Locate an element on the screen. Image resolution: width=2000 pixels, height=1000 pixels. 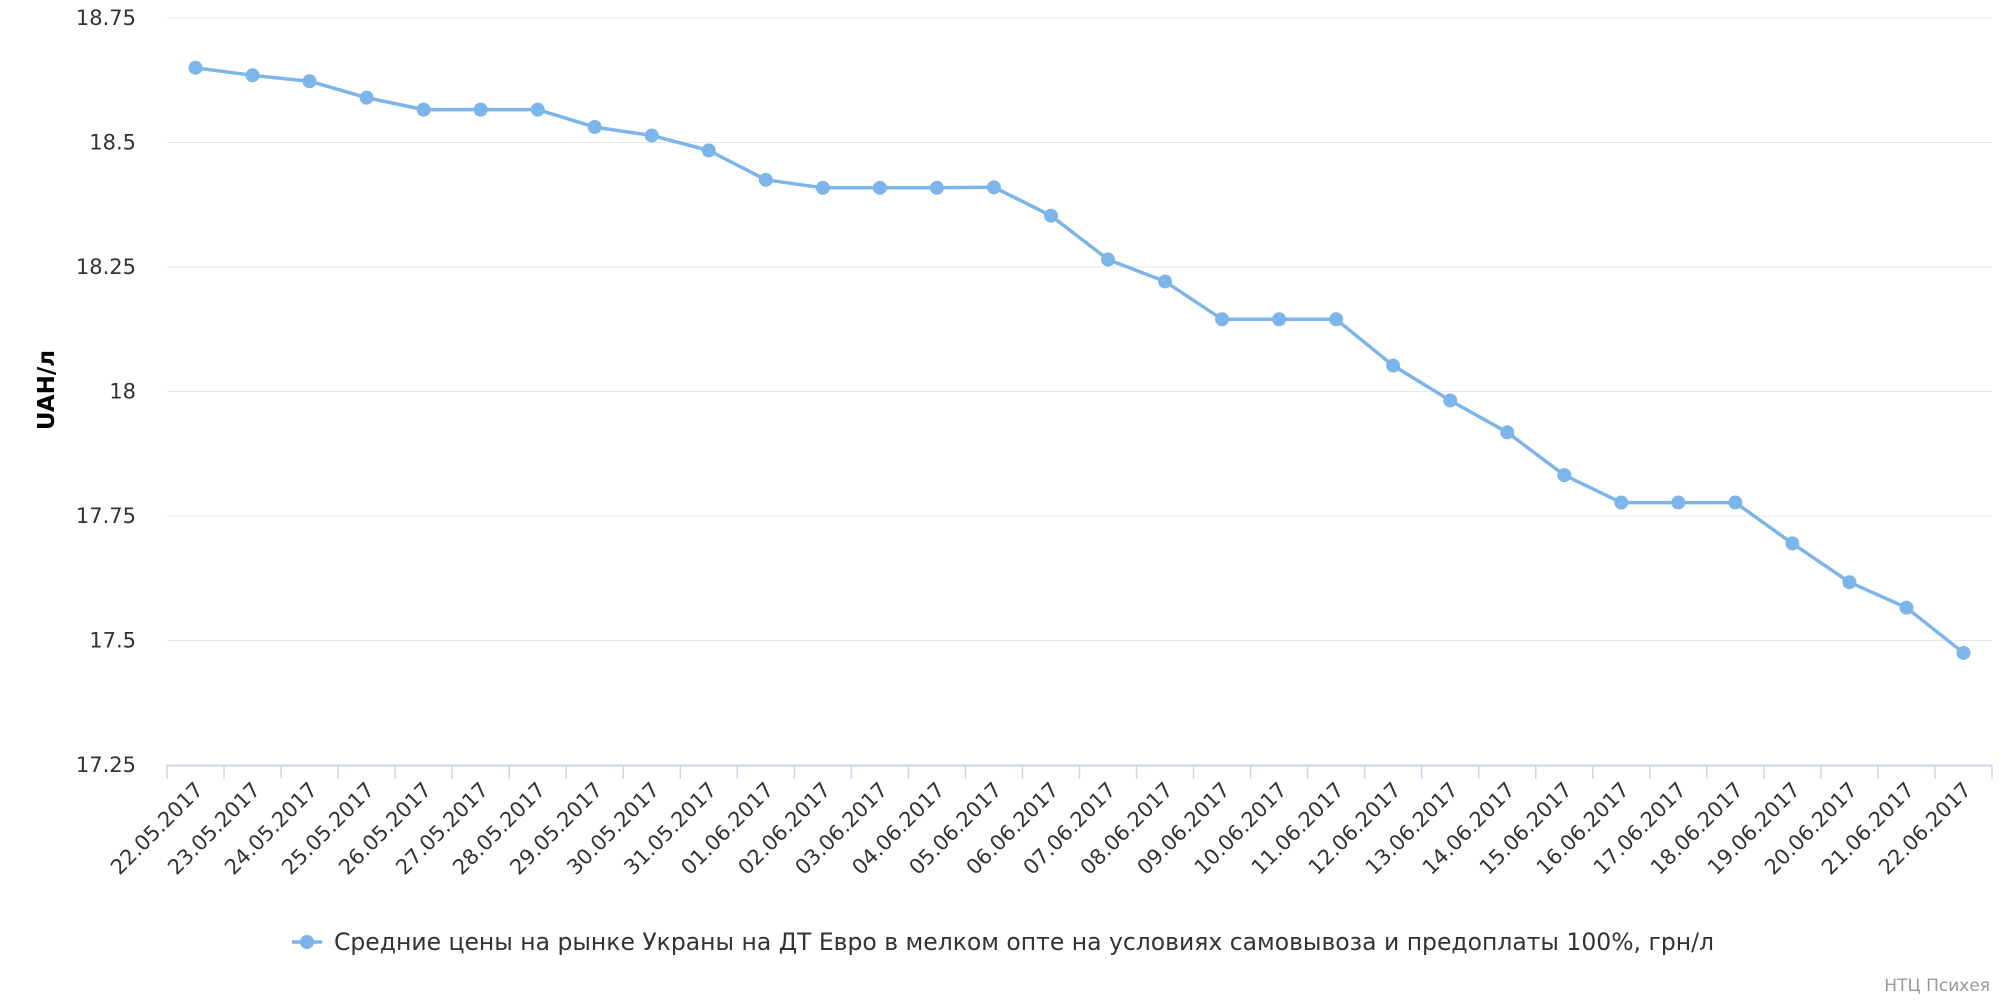
y-tick-label: 18.25 is located at coordinates (106, 267).